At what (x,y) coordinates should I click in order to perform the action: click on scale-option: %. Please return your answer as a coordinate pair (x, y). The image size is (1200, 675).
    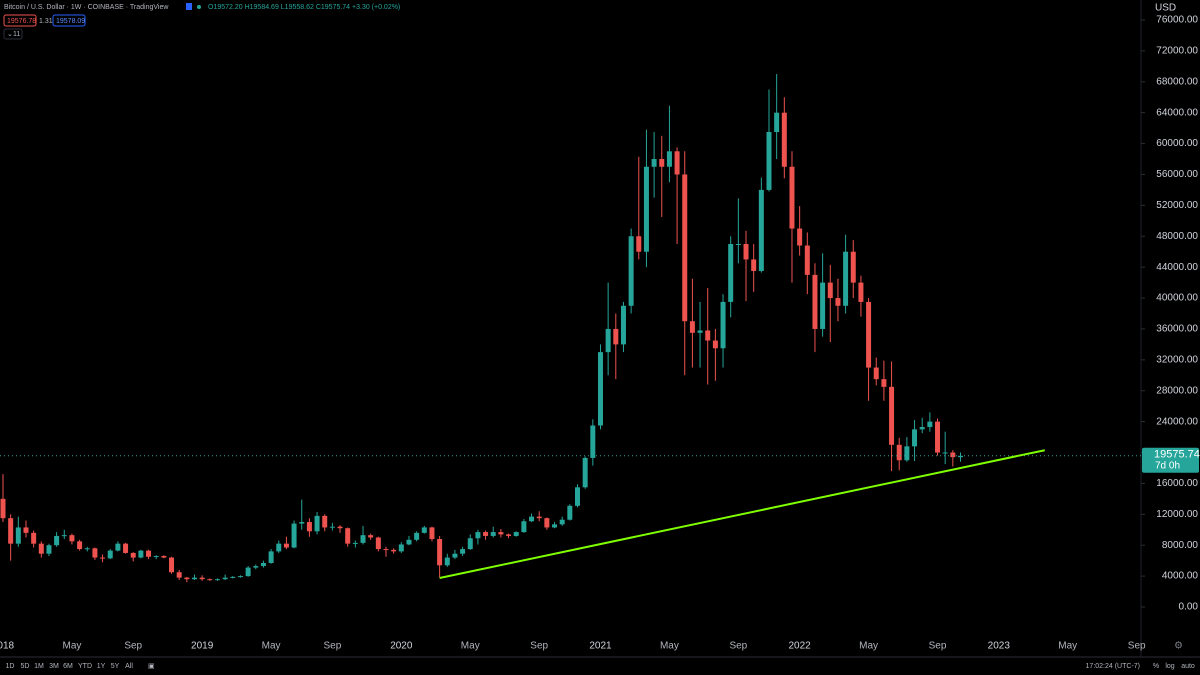
    Looking at the image, I should click on (1156, 666).